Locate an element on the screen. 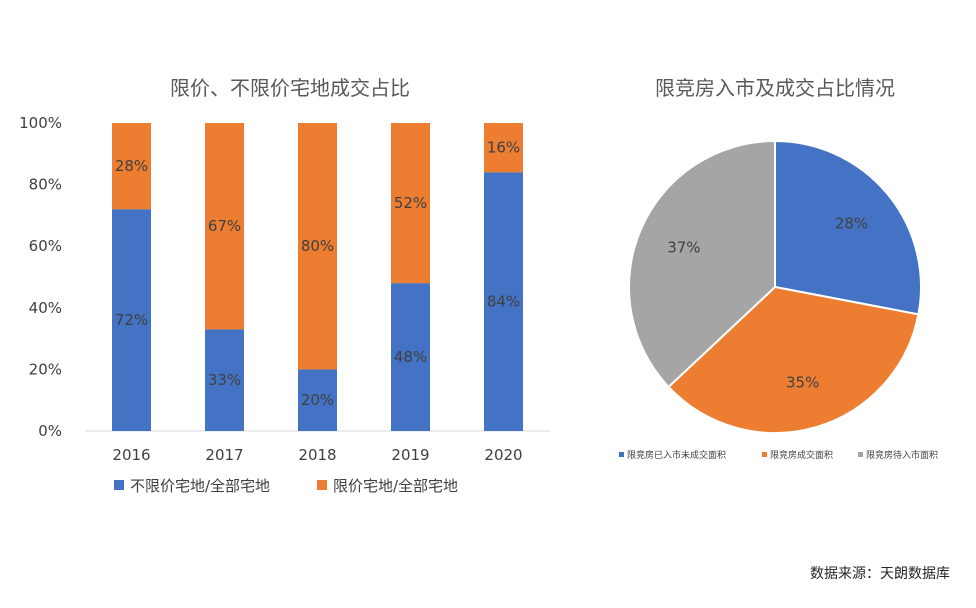 This screenshot has height=608, width=976. bar-data-label: 16% is located at coordinates (503, 148).